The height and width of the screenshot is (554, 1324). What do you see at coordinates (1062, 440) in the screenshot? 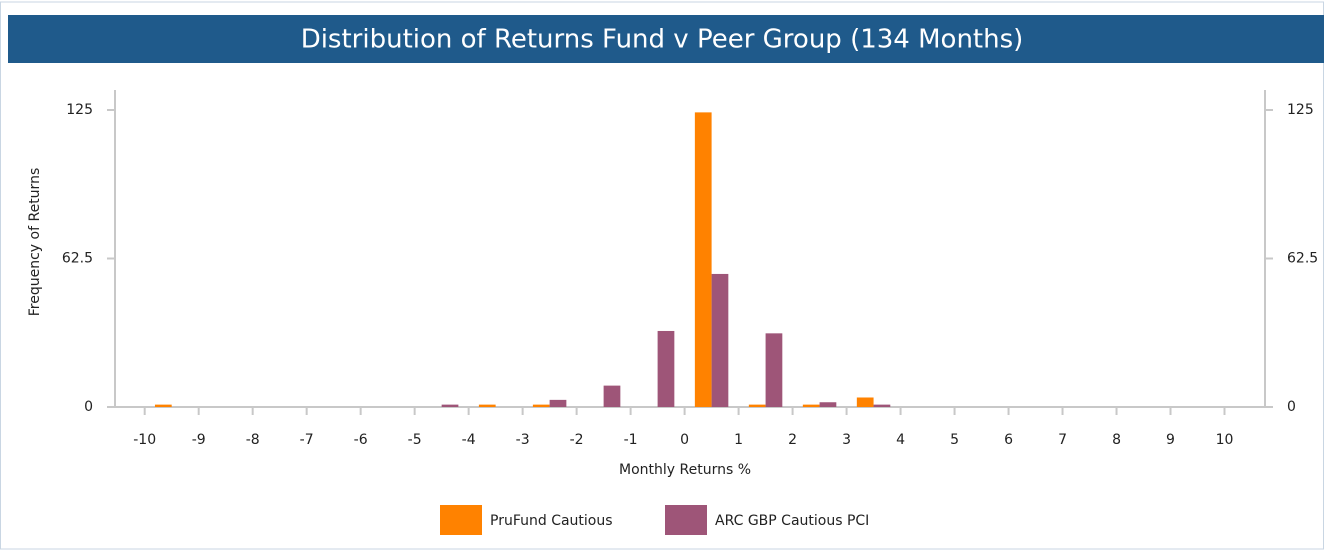
I see `x-tick-label: 7` at bounding box center [1062, 440].